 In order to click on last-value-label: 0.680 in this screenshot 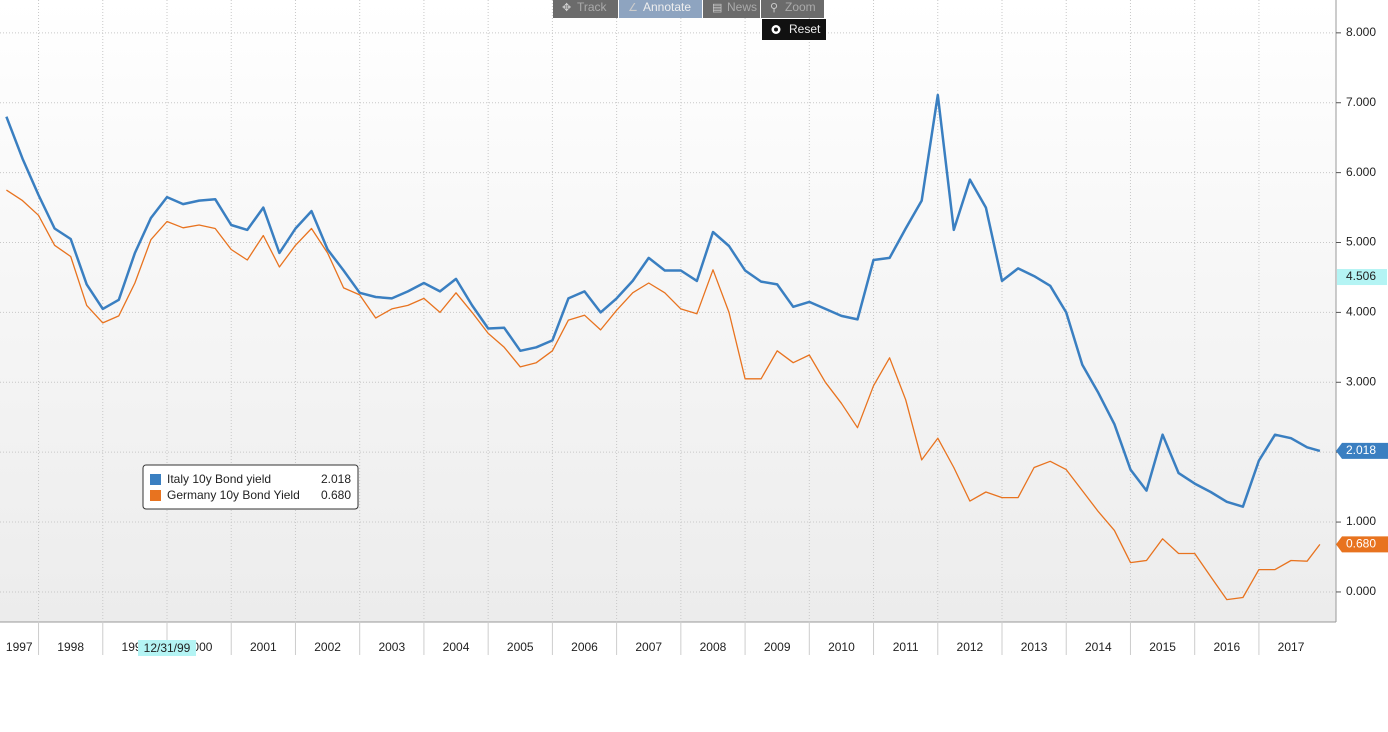, I will do `click(1361, 544)`.